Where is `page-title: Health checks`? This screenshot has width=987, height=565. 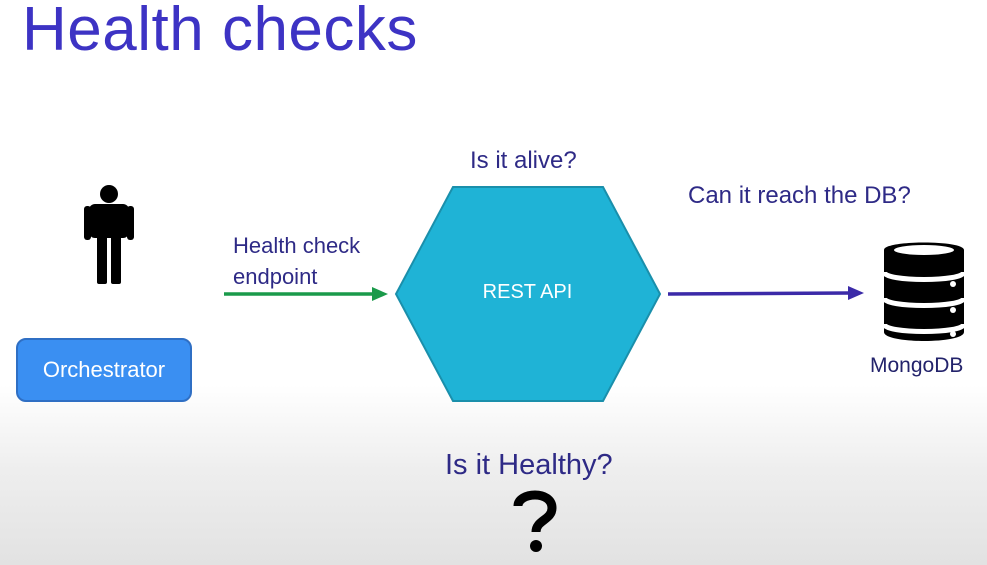 page-title: Health checks is located at coordinates (220, 32).